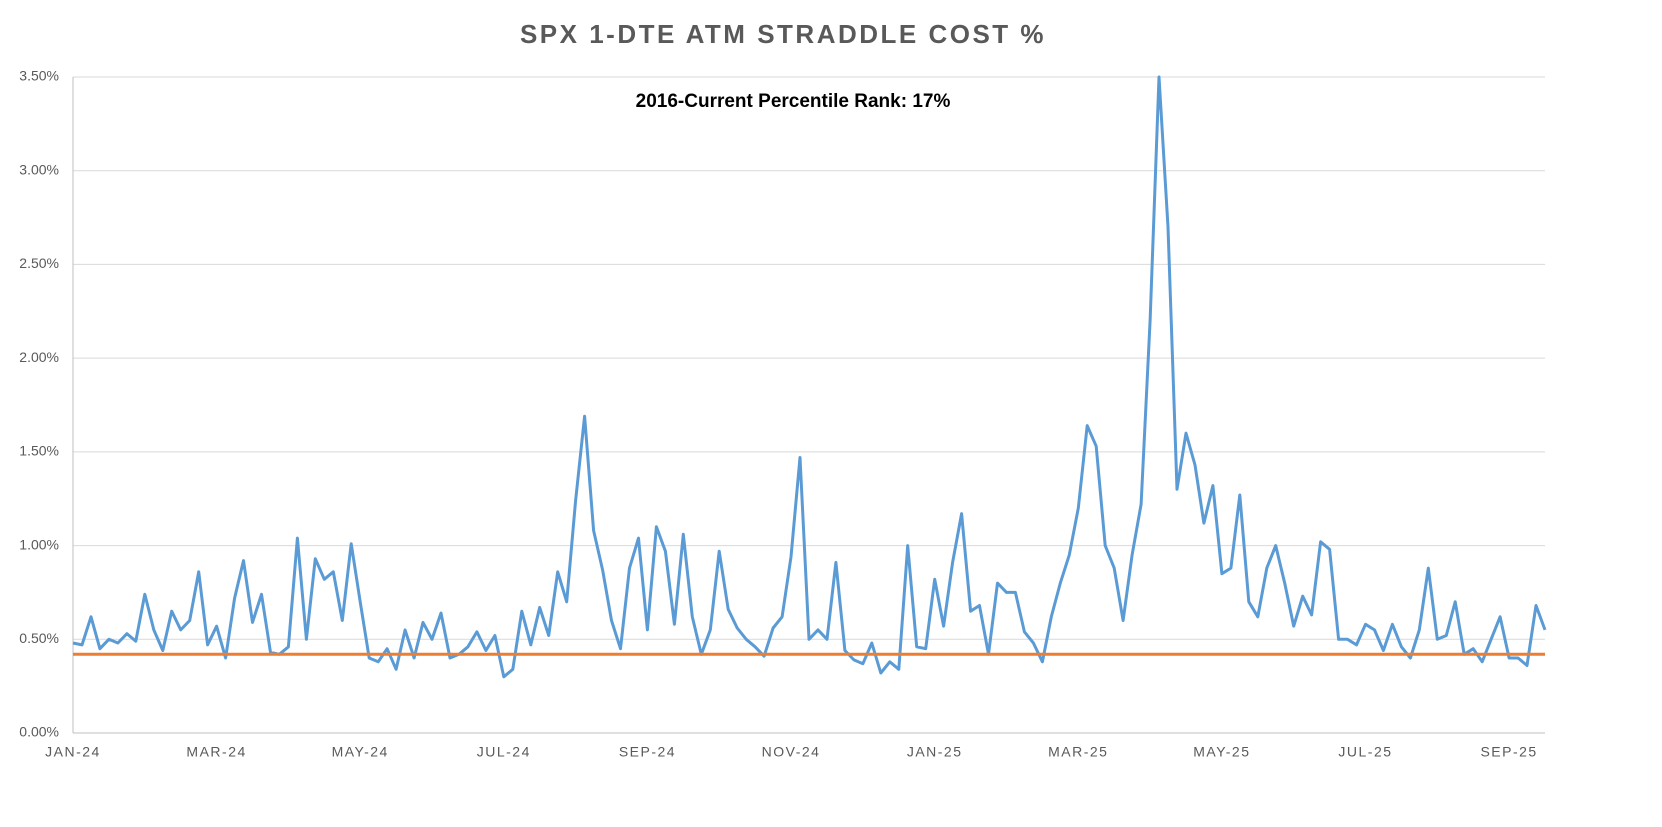 This screenshot has height=827, width=1662. I want to click on x-tick-label: MAR-25, so click(1078, 752).